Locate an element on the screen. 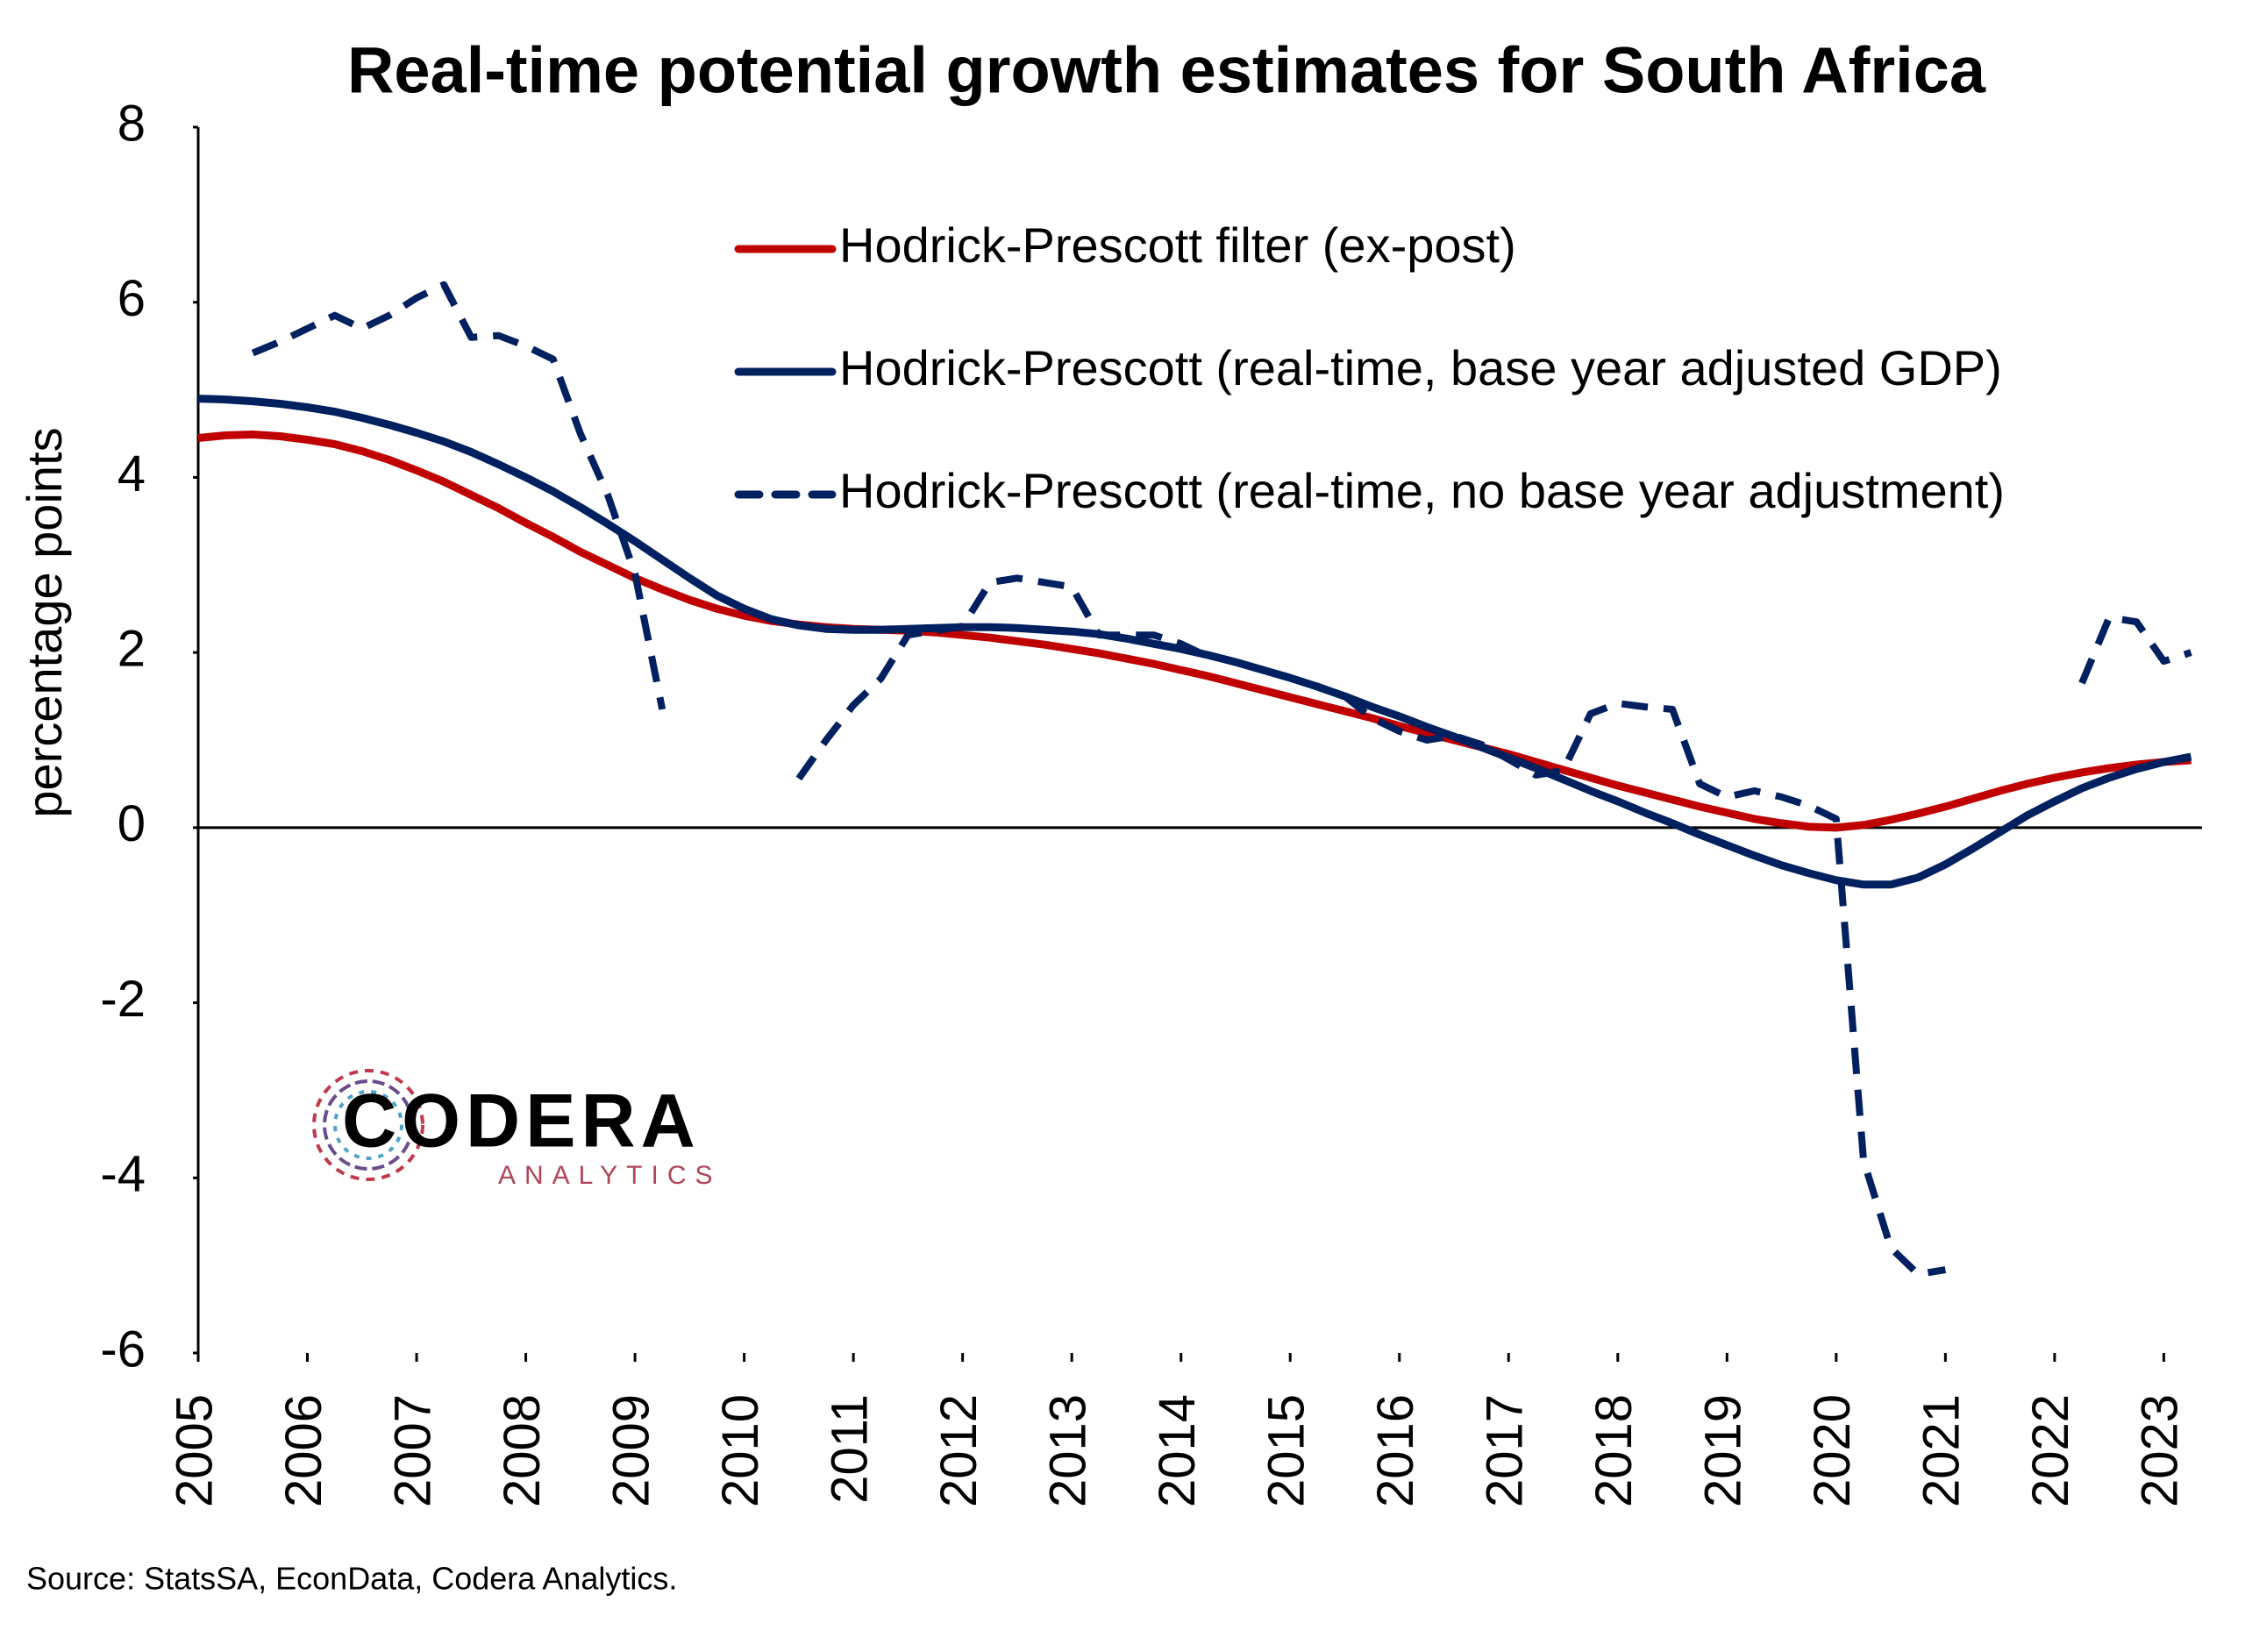 The height and width of the screenshot is (1652, 2245). logo: CODERA ANALYTICS is located at coordinates (517, 1129).